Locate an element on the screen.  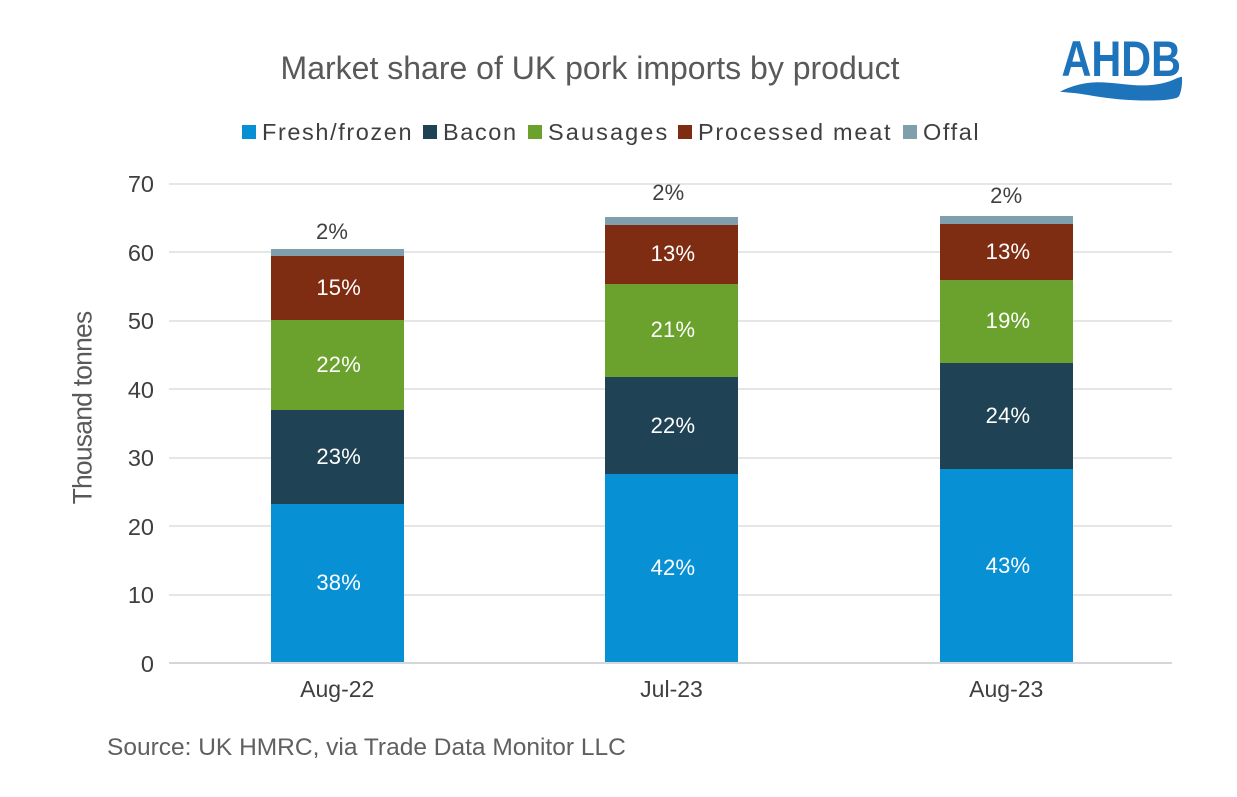
svg-text: AHDB is located at coordinates (1122, 59).